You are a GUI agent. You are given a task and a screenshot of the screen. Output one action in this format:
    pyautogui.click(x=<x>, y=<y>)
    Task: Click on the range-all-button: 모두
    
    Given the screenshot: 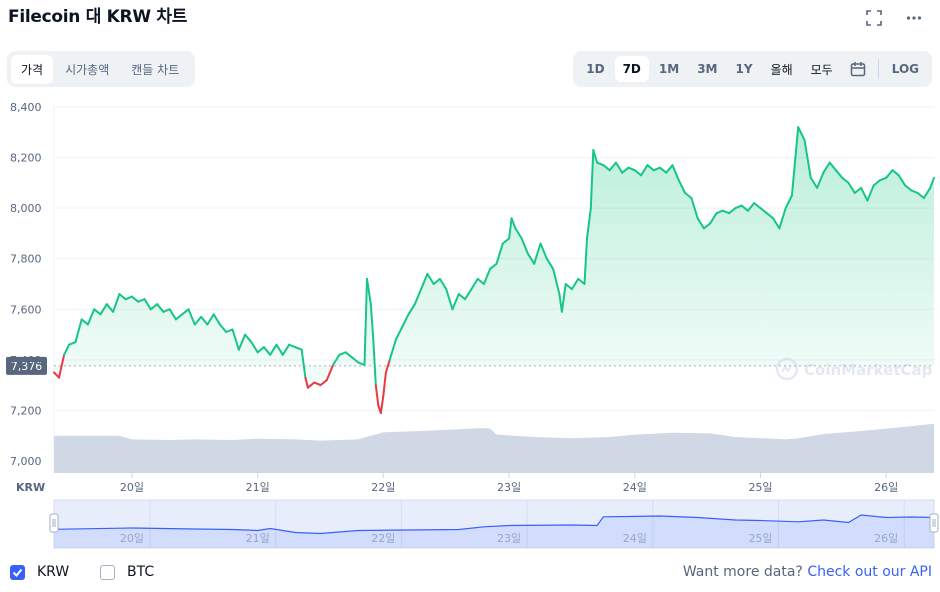 What is the action you would take?
    pyautogui.click(x=821, y=69)
    